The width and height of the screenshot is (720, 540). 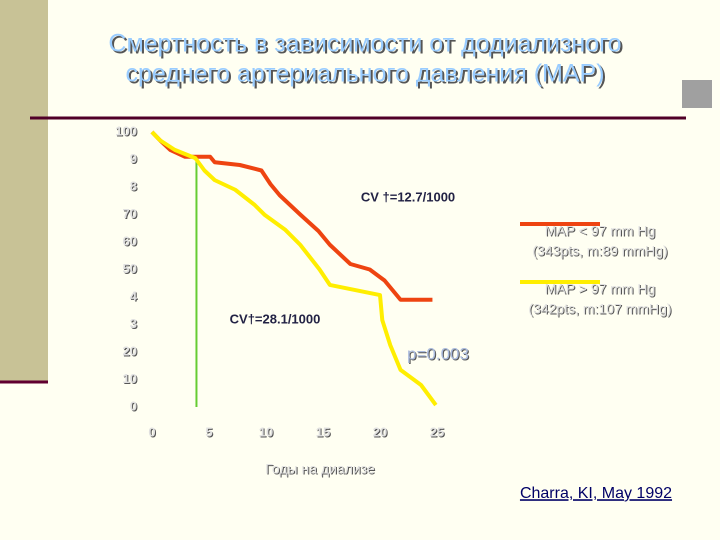 What do you see at coordinates (438, 353) in the screenshot?
I see `annotation: p=0.003` at bounding box center [438, 353].